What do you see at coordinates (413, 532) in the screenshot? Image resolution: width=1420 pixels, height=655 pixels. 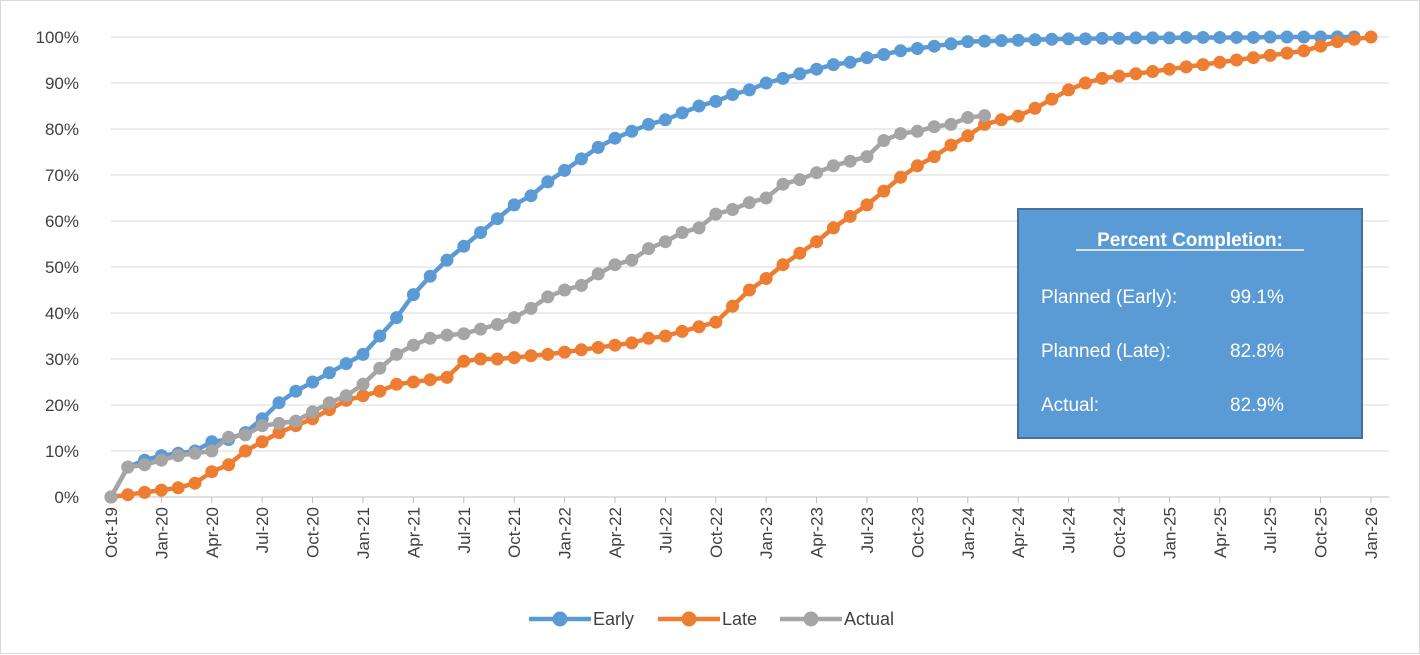 I see `x-tick-label: Apr-21` at bounding box center [413, 532].